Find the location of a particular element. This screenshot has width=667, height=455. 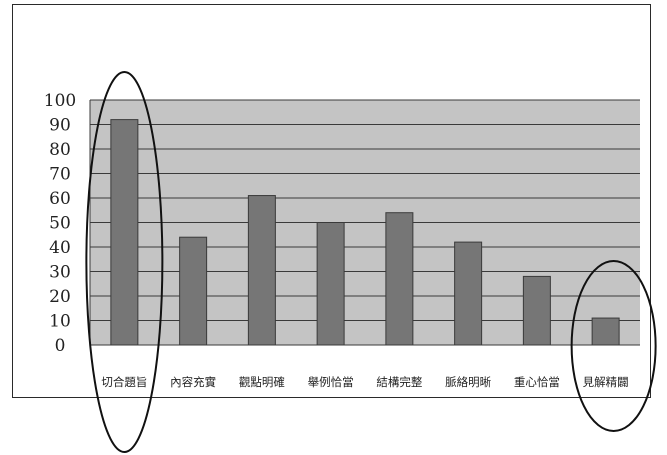

x-category-label: 舉例恰當 is located at coordinates (331, 382).